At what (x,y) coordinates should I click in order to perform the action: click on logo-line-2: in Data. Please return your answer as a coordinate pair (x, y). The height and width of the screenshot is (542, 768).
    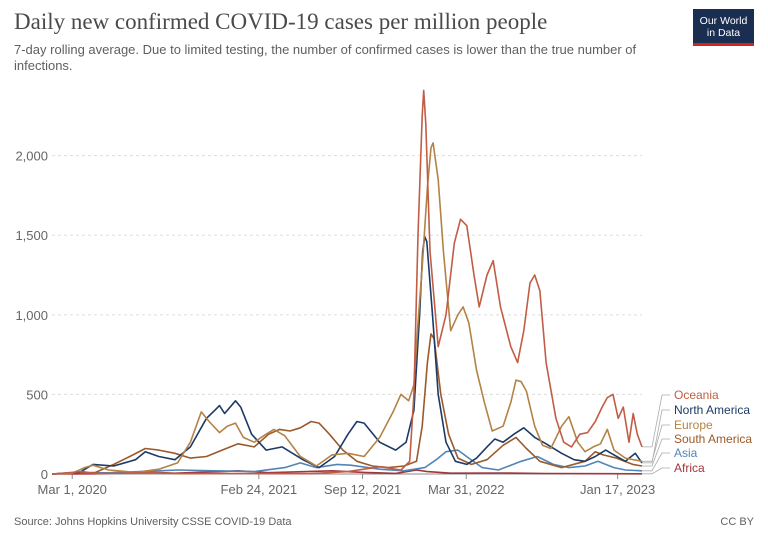
    Looking at the image, I should click on (723, 33).